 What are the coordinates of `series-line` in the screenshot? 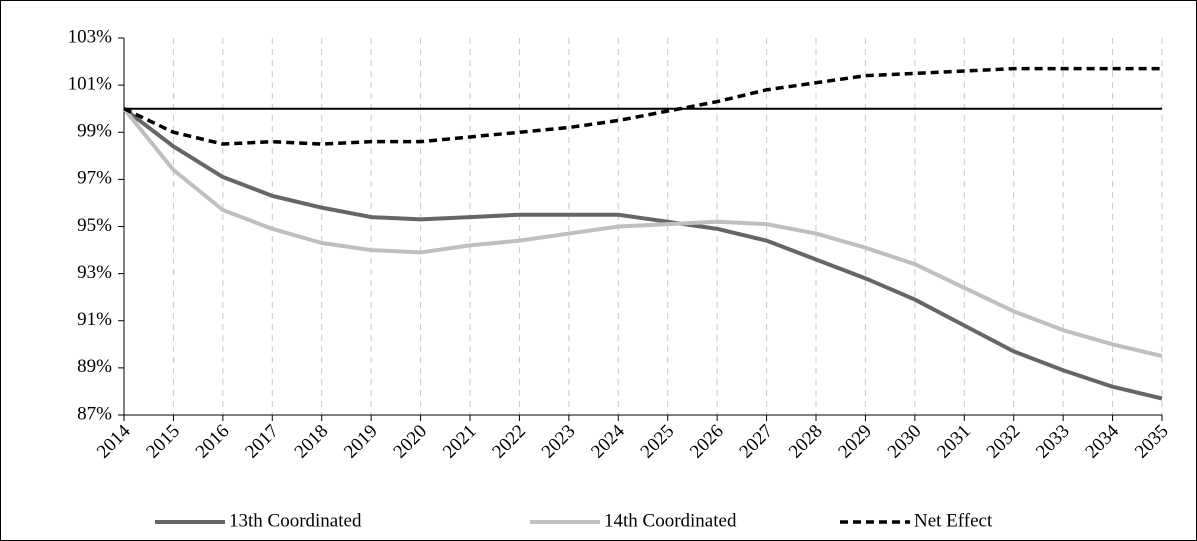 It's located at (642, 106).